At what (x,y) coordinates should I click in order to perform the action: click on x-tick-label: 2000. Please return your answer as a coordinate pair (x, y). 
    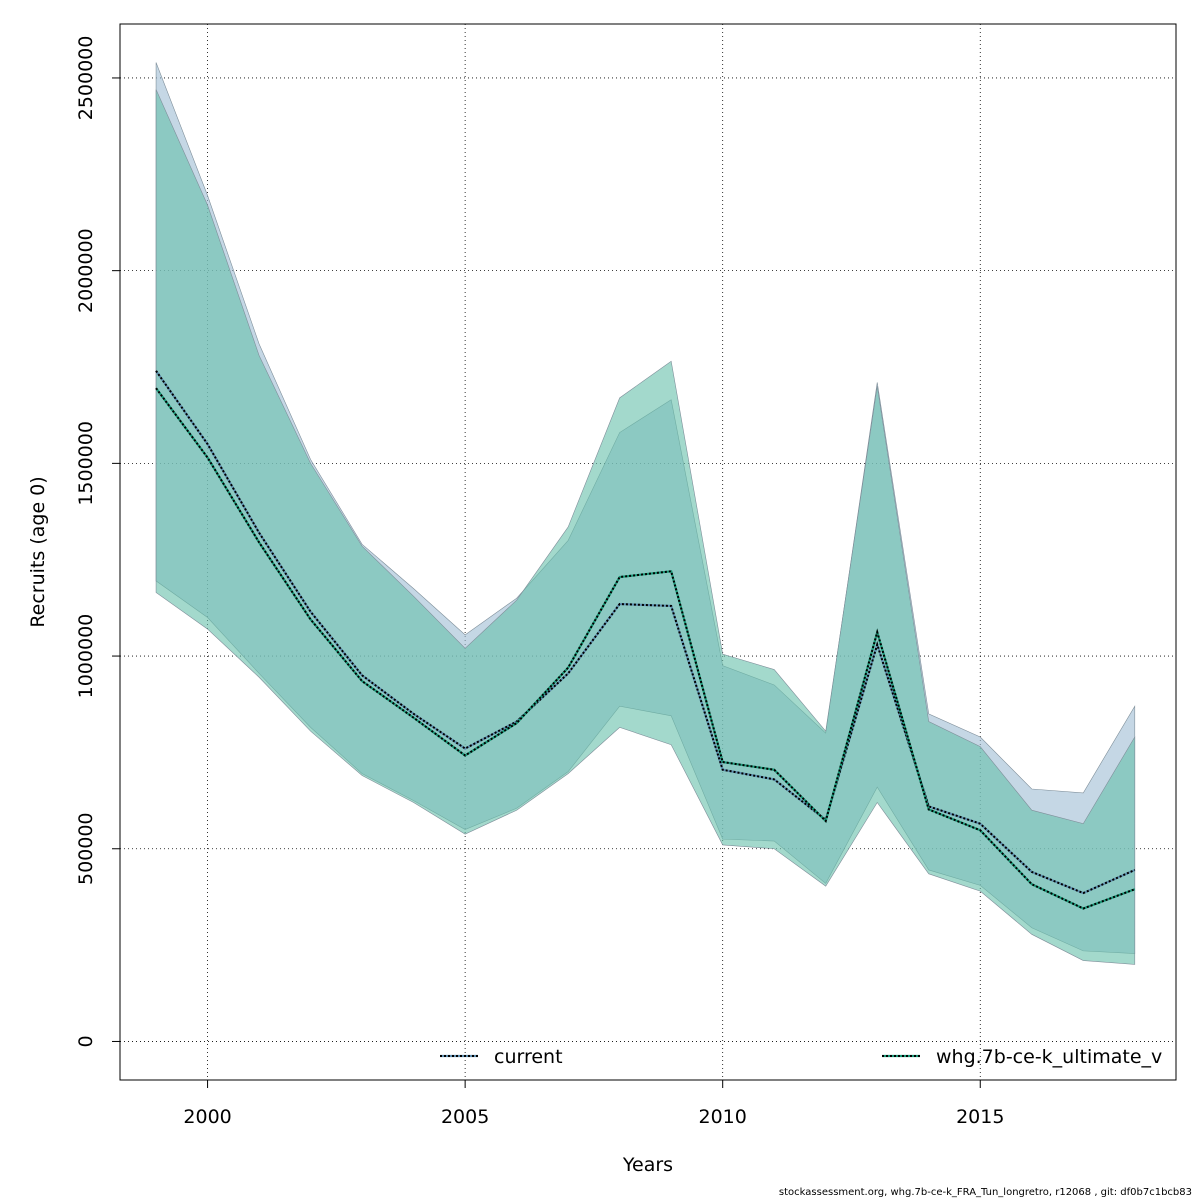
    Looking at the image, I should click on (207, 1117).